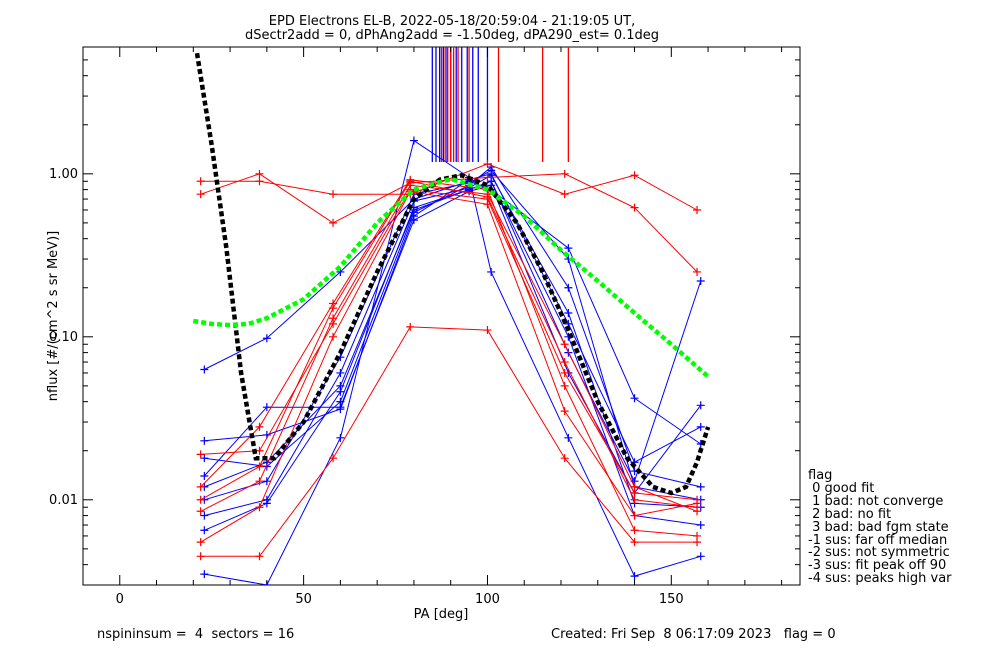 This screenshot has width=1000, height=650. I want to click on legend-item: -4 sus: peaks high var, so click(880, 579).